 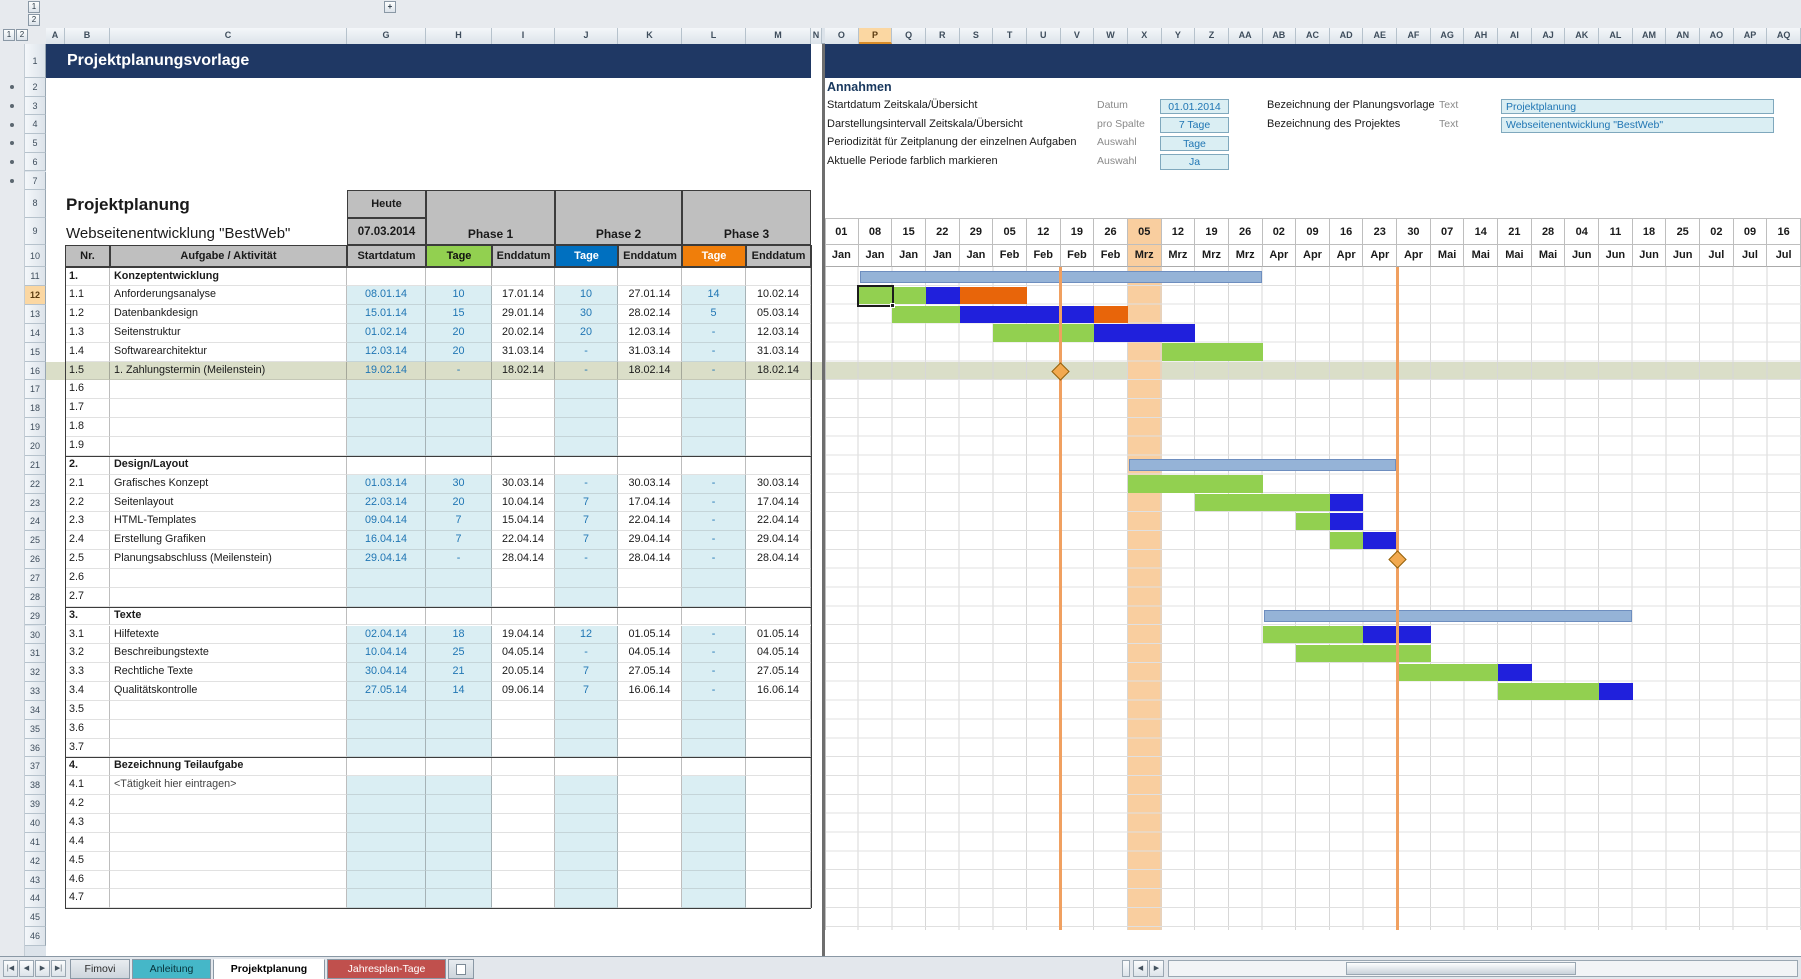 What do you see at coordinates (35, 352) in the screenshot?
I see `row-header-15: 15` at bounding box center [35, 352].